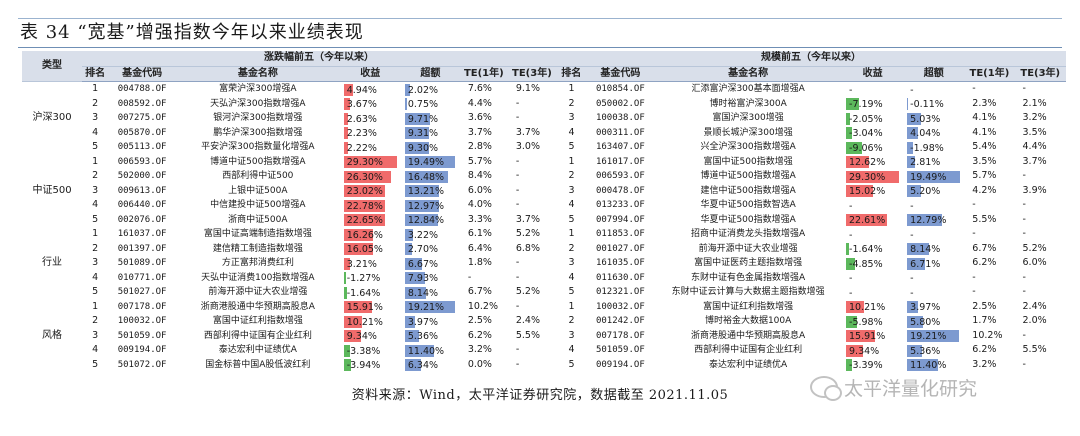 This screenshot has width=1080, height=436. Describe the element at coordinates (933, 133) in the screenshot. I see `right-excess-cell: 4.04%` at that location.